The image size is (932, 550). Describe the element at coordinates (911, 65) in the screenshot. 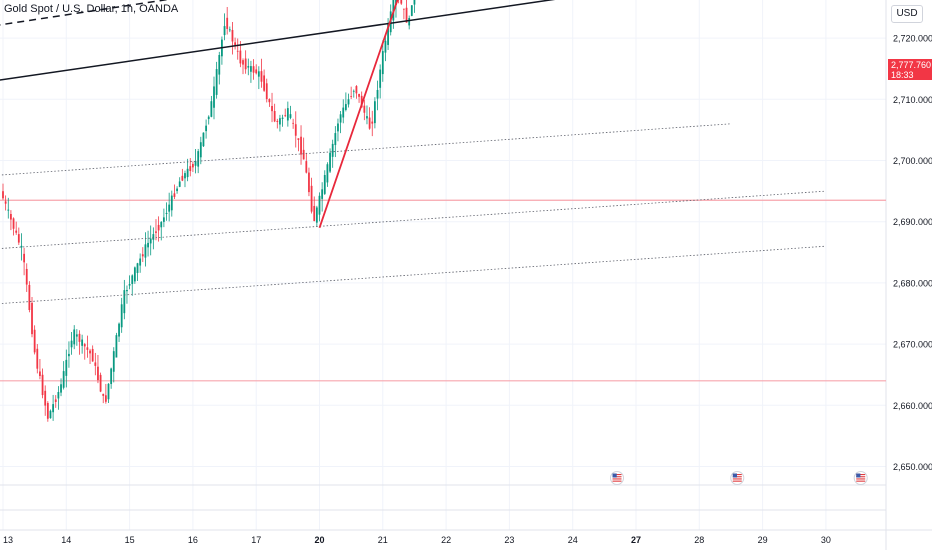

I see `current-price-value: 2,777.760` at that location.